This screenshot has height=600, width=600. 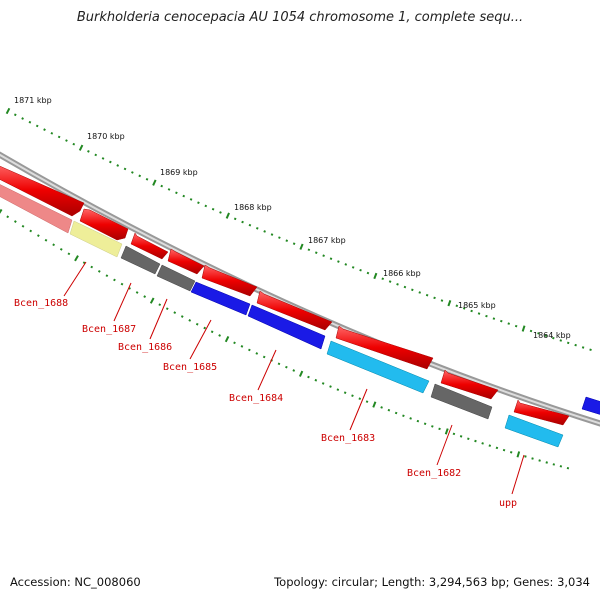 I want to click on gene-label: Bcen_1687, so click(x=109, y=329).